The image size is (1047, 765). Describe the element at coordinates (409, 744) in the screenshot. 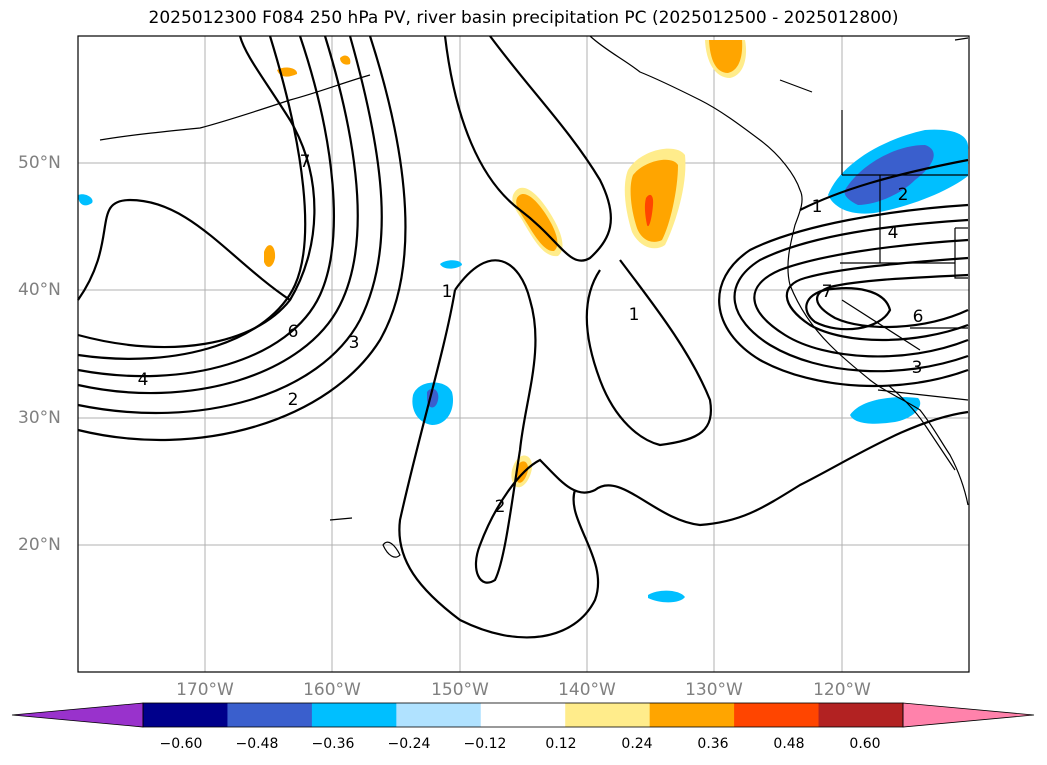

I see `colorbar-tick-label: −0.24` at that location.